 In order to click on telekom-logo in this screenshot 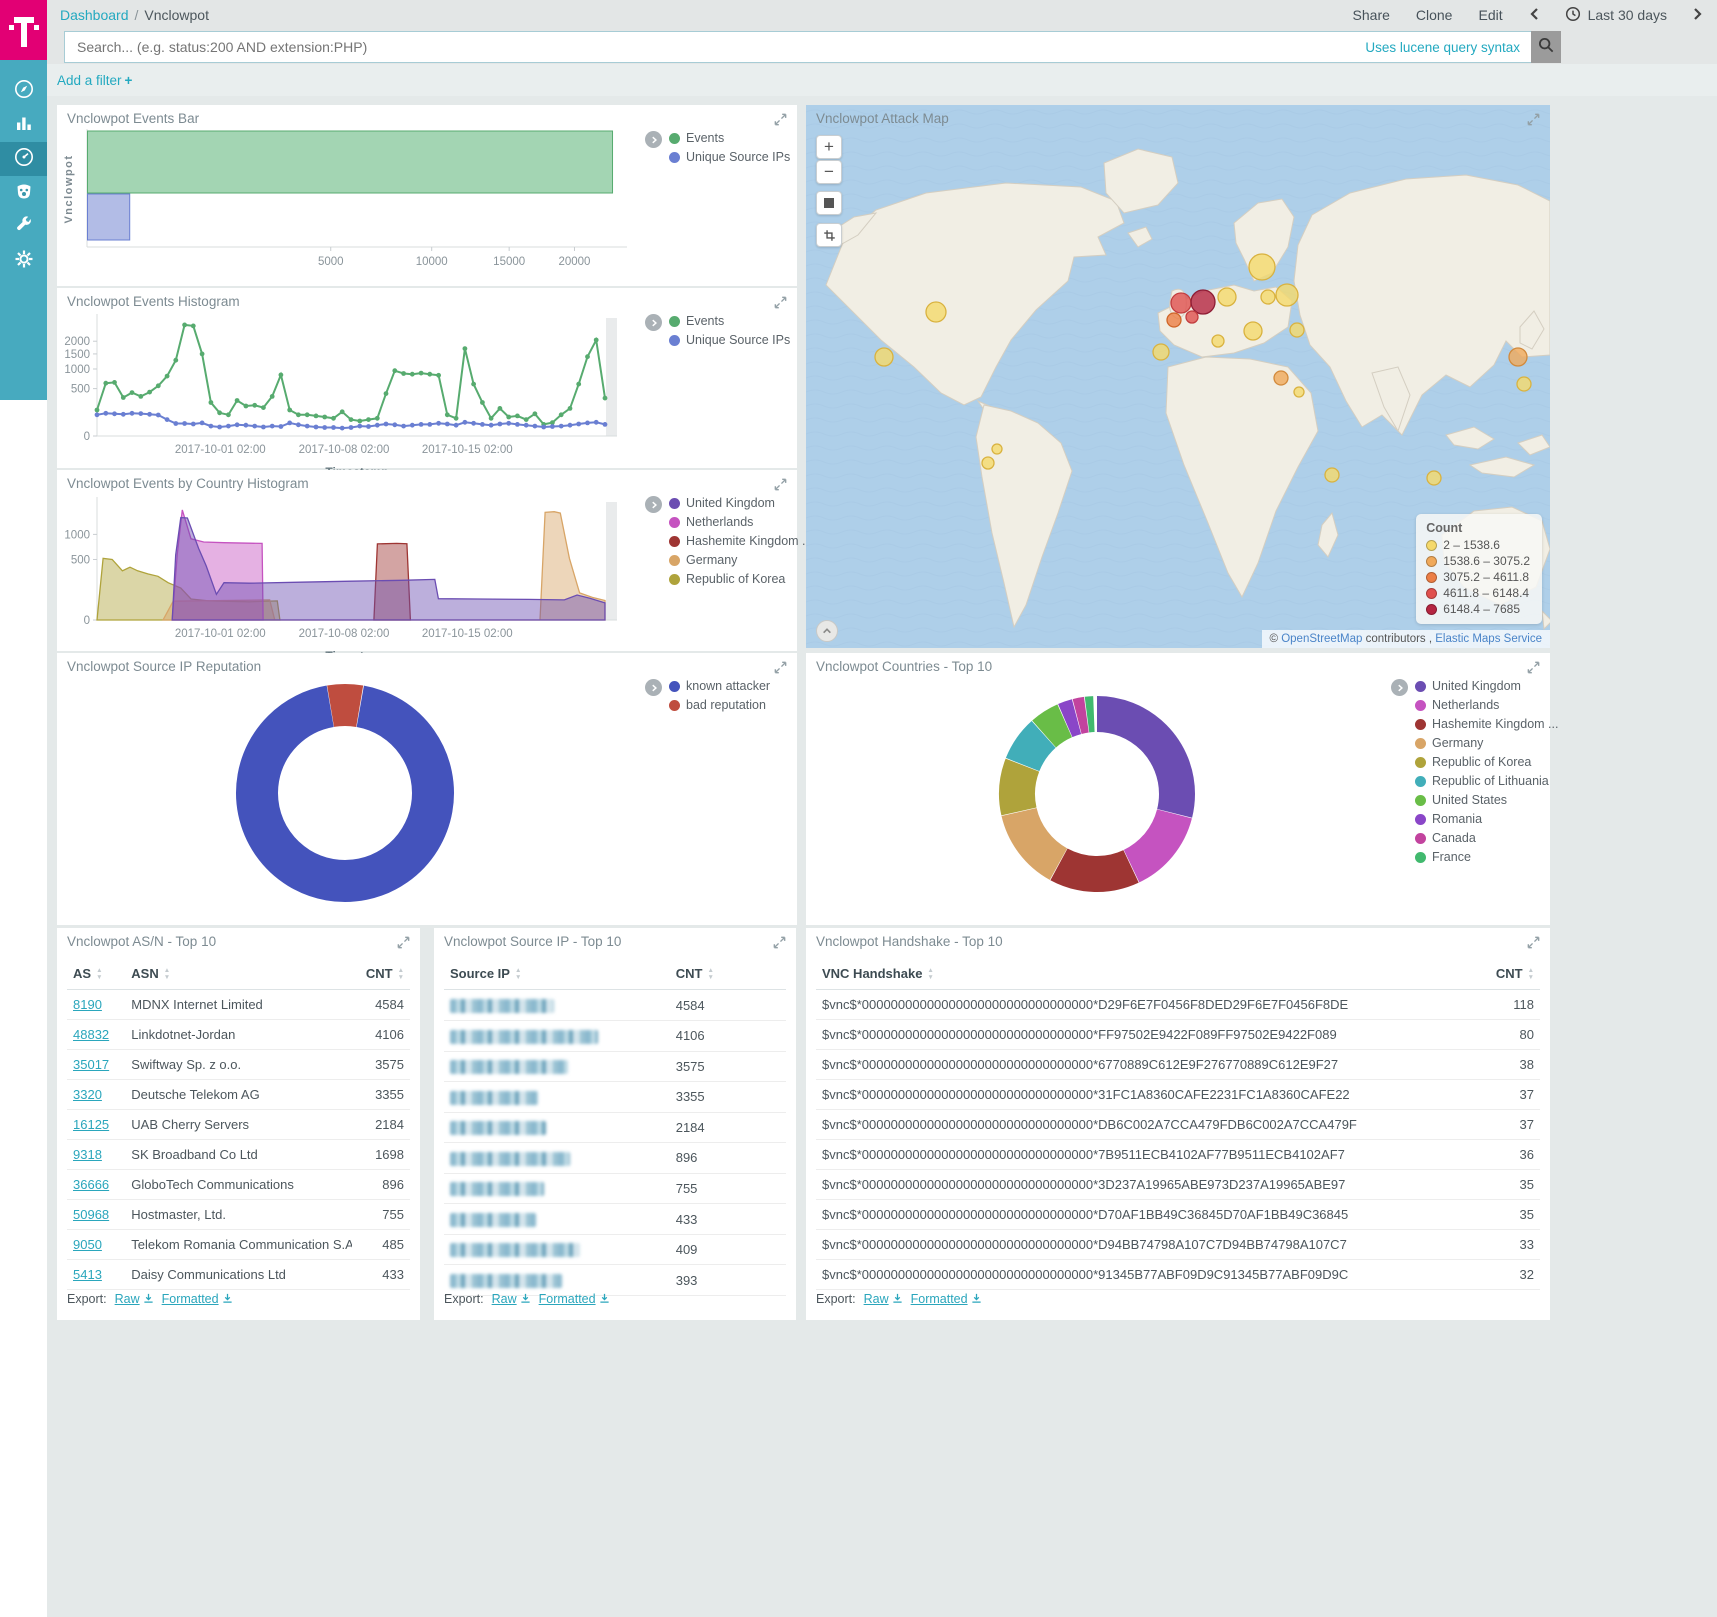, I will do `click(23, 30)`.